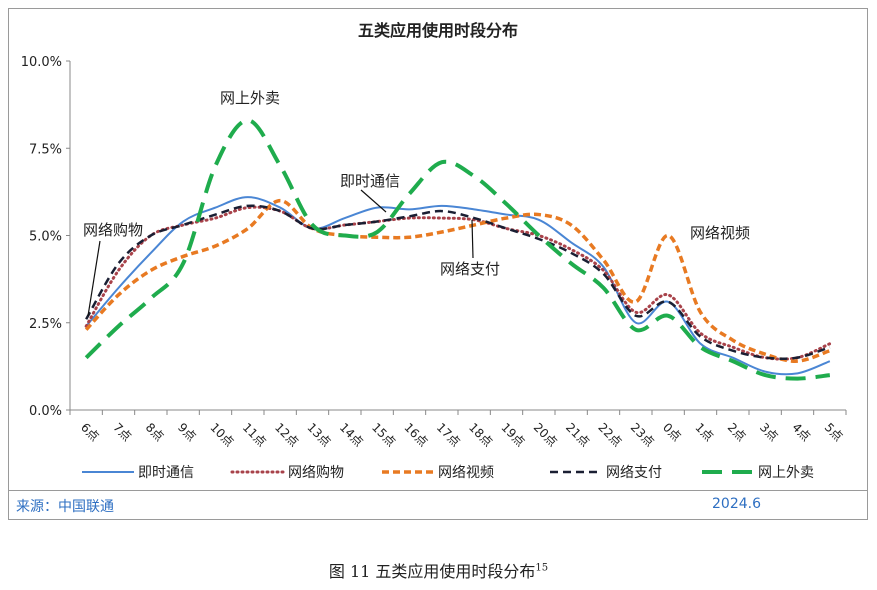 Image resolution: width=877 pixels, height=590 pixels. I want to click on x-tick-label: 12点, so click(286, 434).